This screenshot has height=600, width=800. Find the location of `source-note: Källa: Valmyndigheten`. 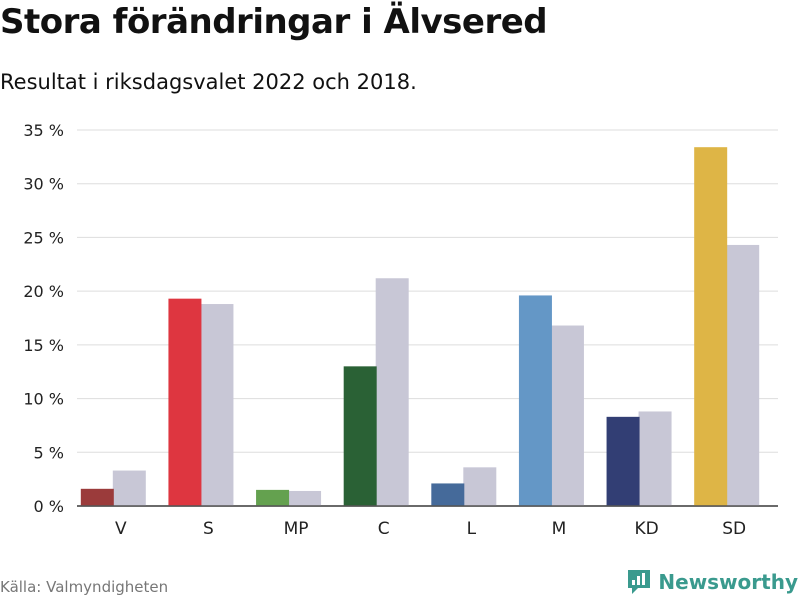

source-note: Källa: Valmyndigheten is located at coordinates (84, 587).